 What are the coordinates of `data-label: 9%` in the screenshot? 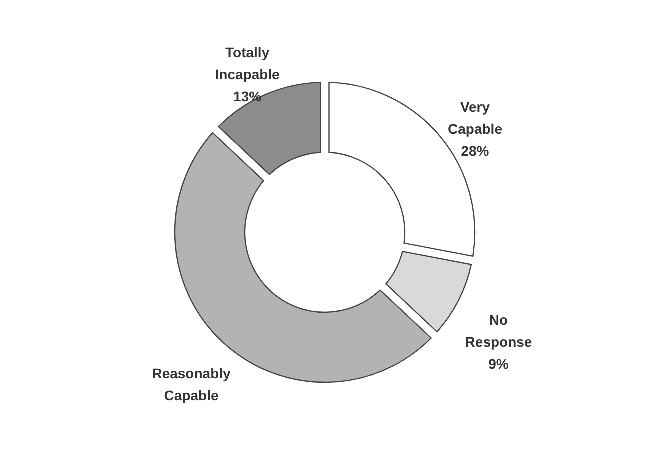 It's located at (499, 364).